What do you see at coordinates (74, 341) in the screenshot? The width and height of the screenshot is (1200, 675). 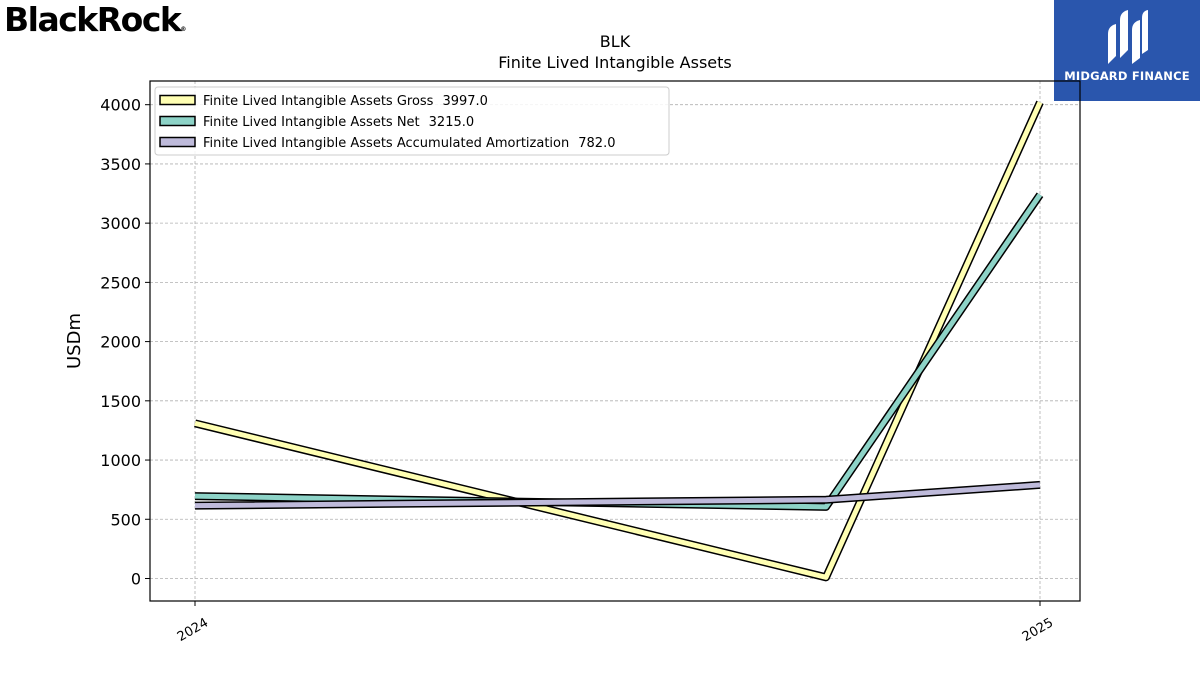 I see `y-axis-label: USDm` at bounding box center [74, 341].